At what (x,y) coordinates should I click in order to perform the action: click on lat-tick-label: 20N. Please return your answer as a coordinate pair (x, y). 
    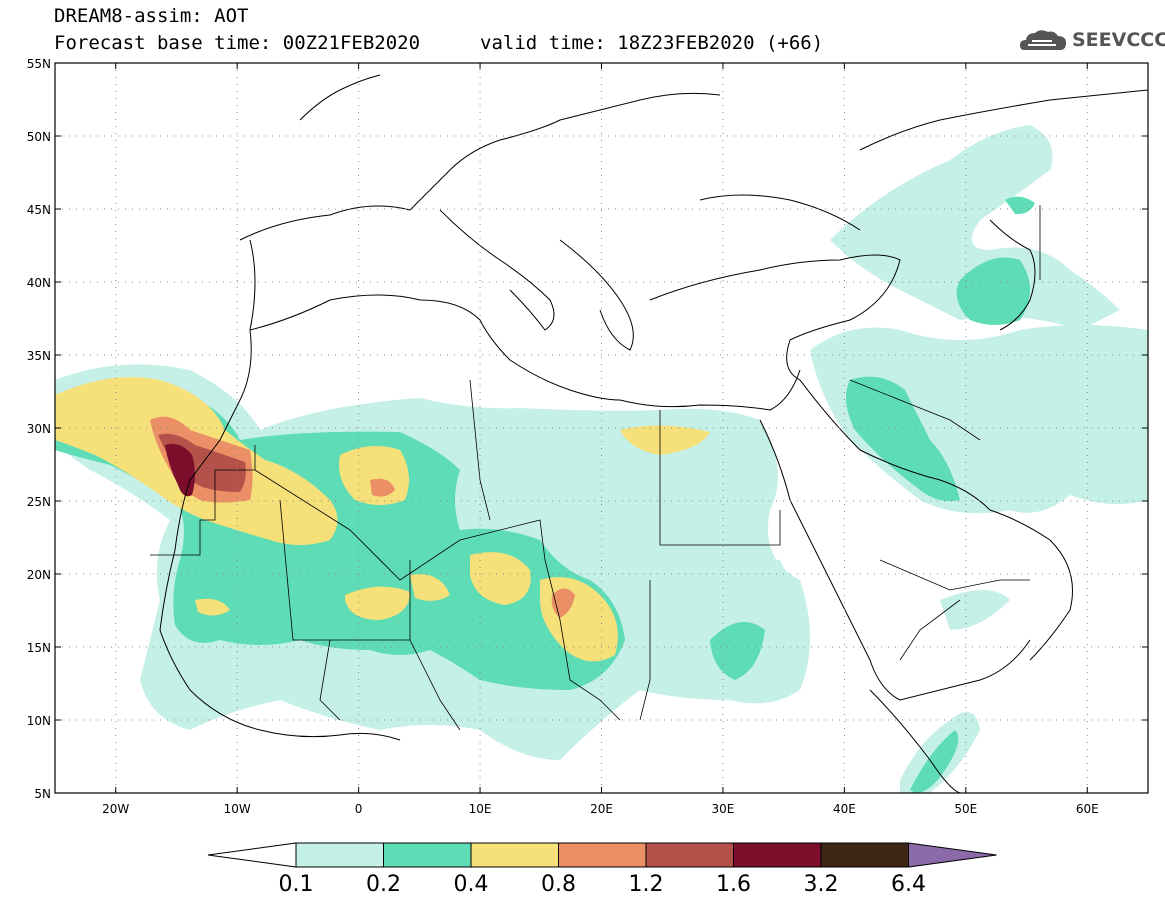
    Looking at the image, I should click on (39, 575).